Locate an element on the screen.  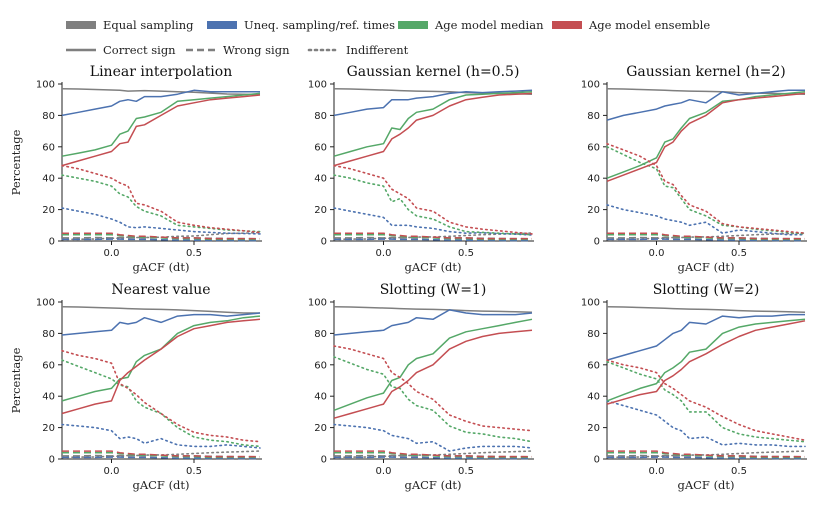
panel-6-y-tick-label: 40 is located at coordinates (593, 397).